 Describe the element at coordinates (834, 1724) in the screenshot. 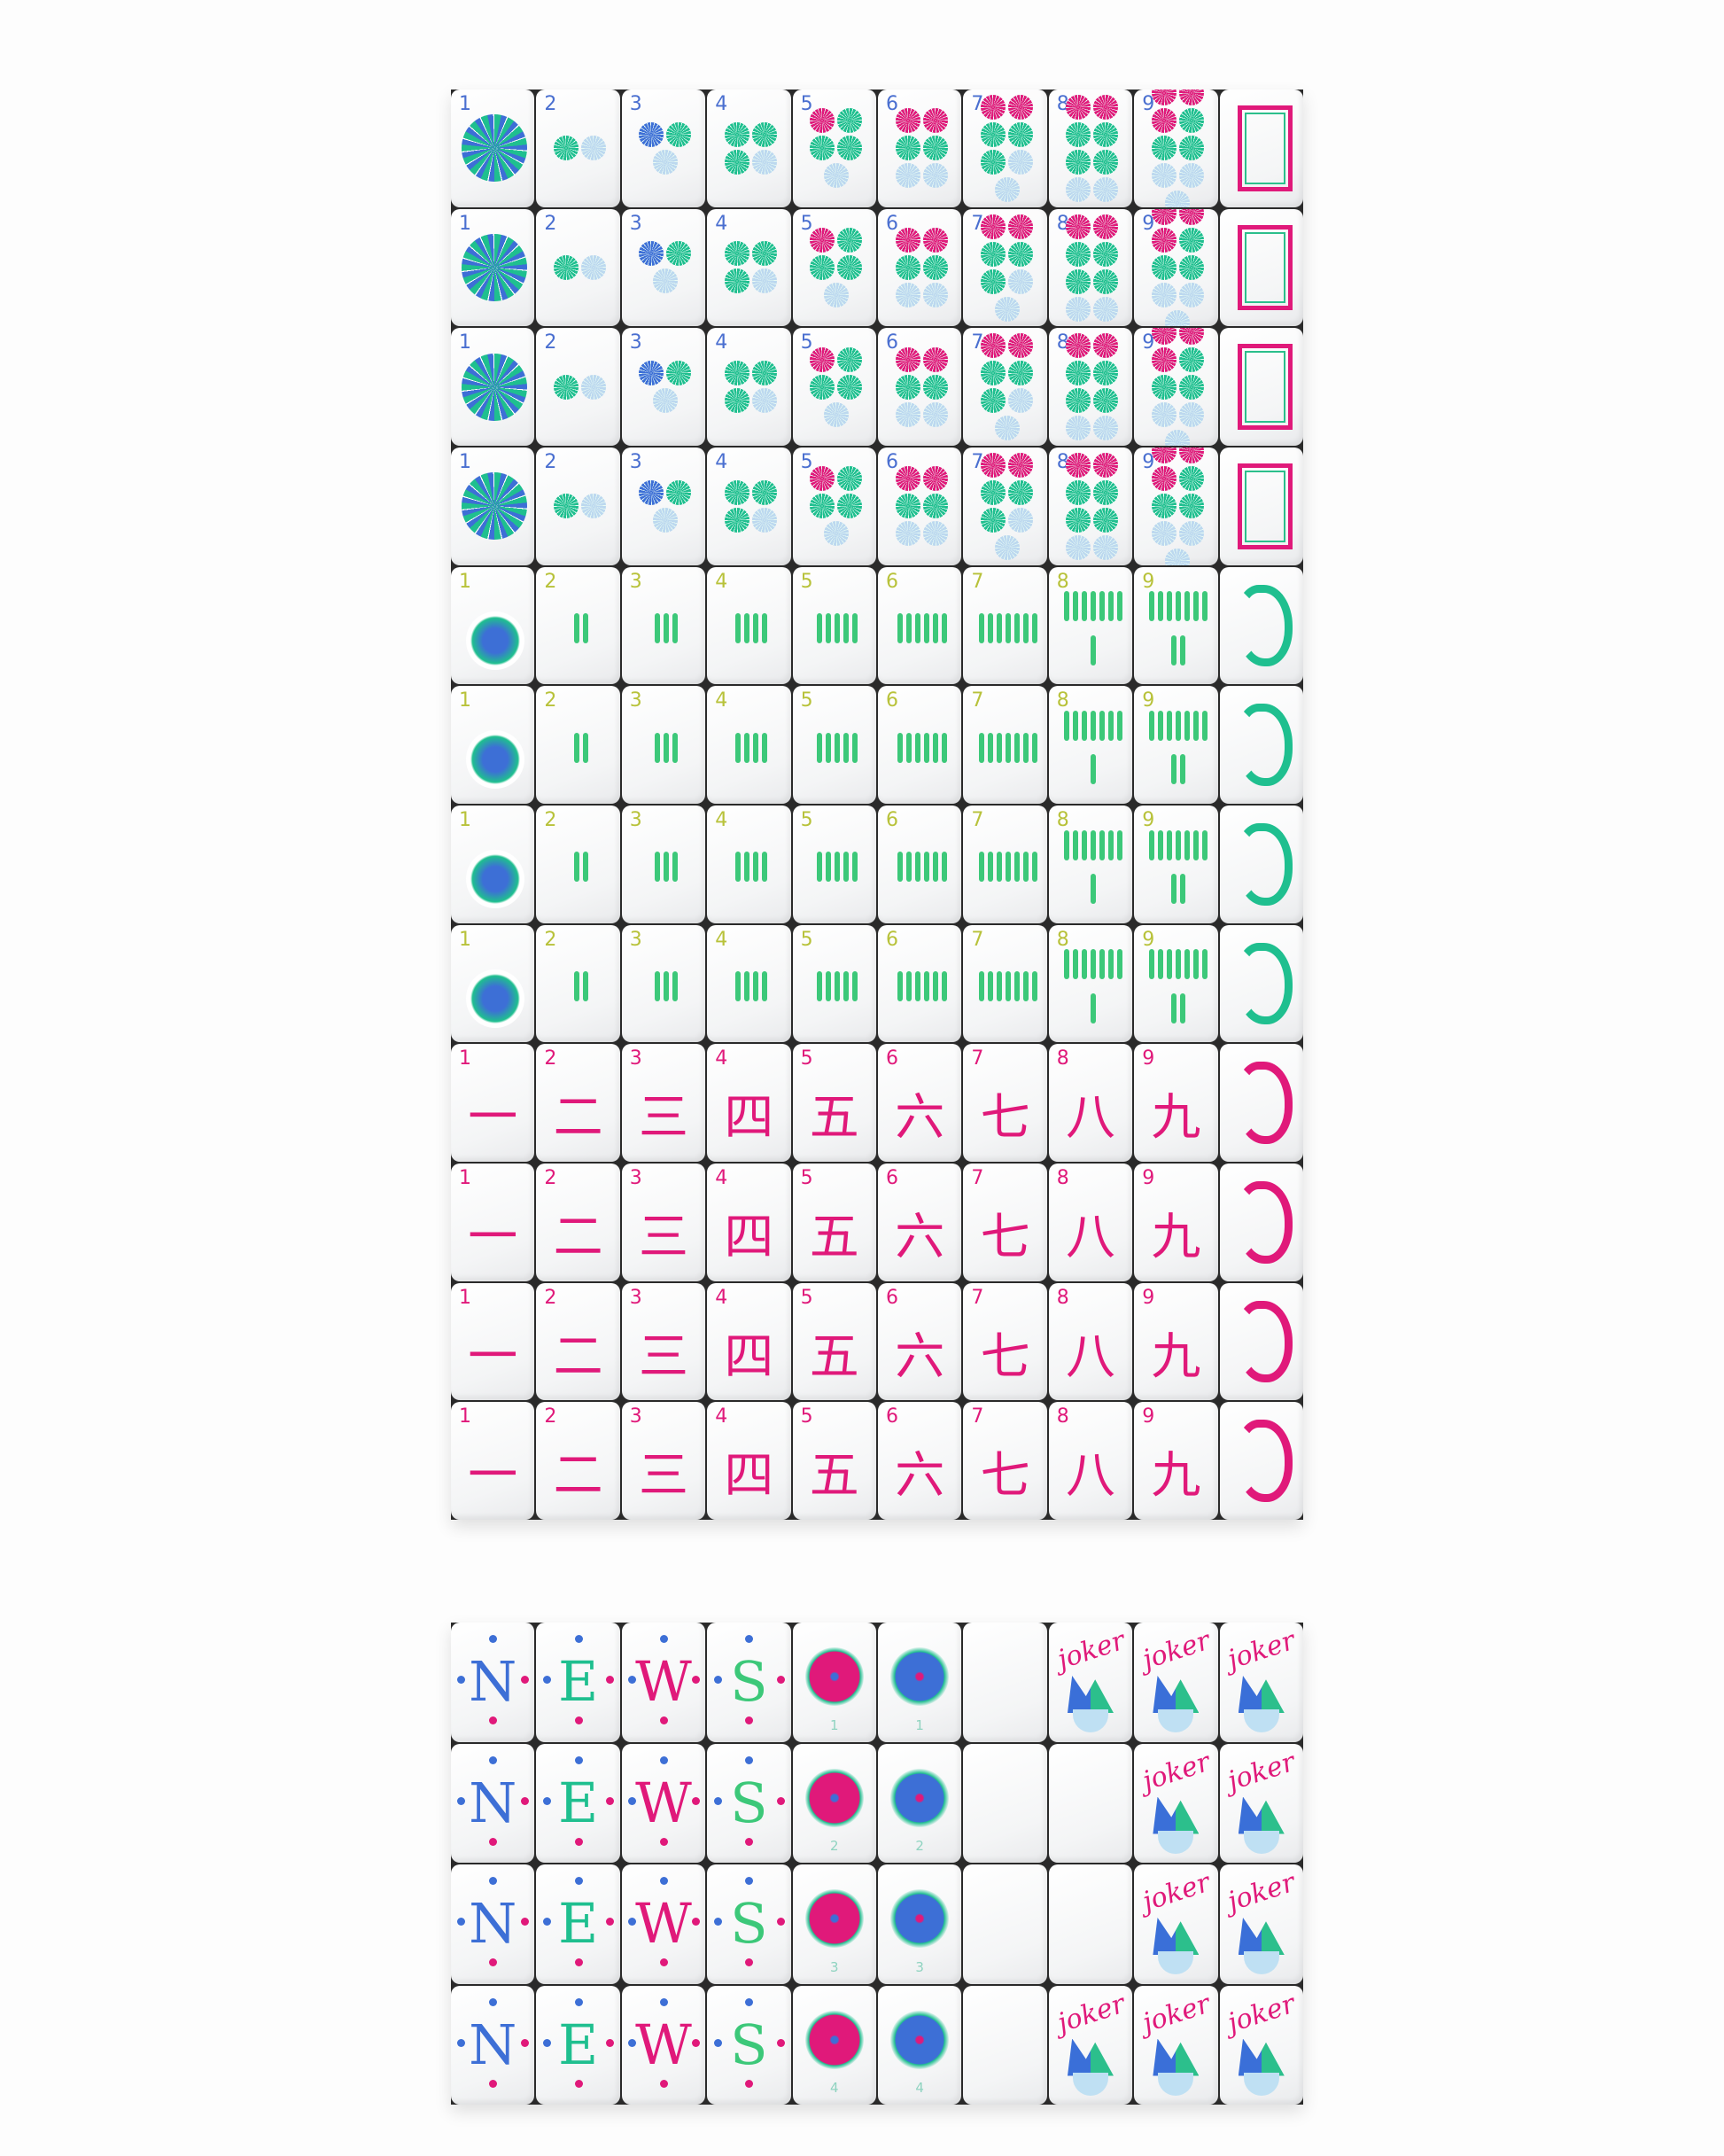

I see `flower-number: 1` at that location.